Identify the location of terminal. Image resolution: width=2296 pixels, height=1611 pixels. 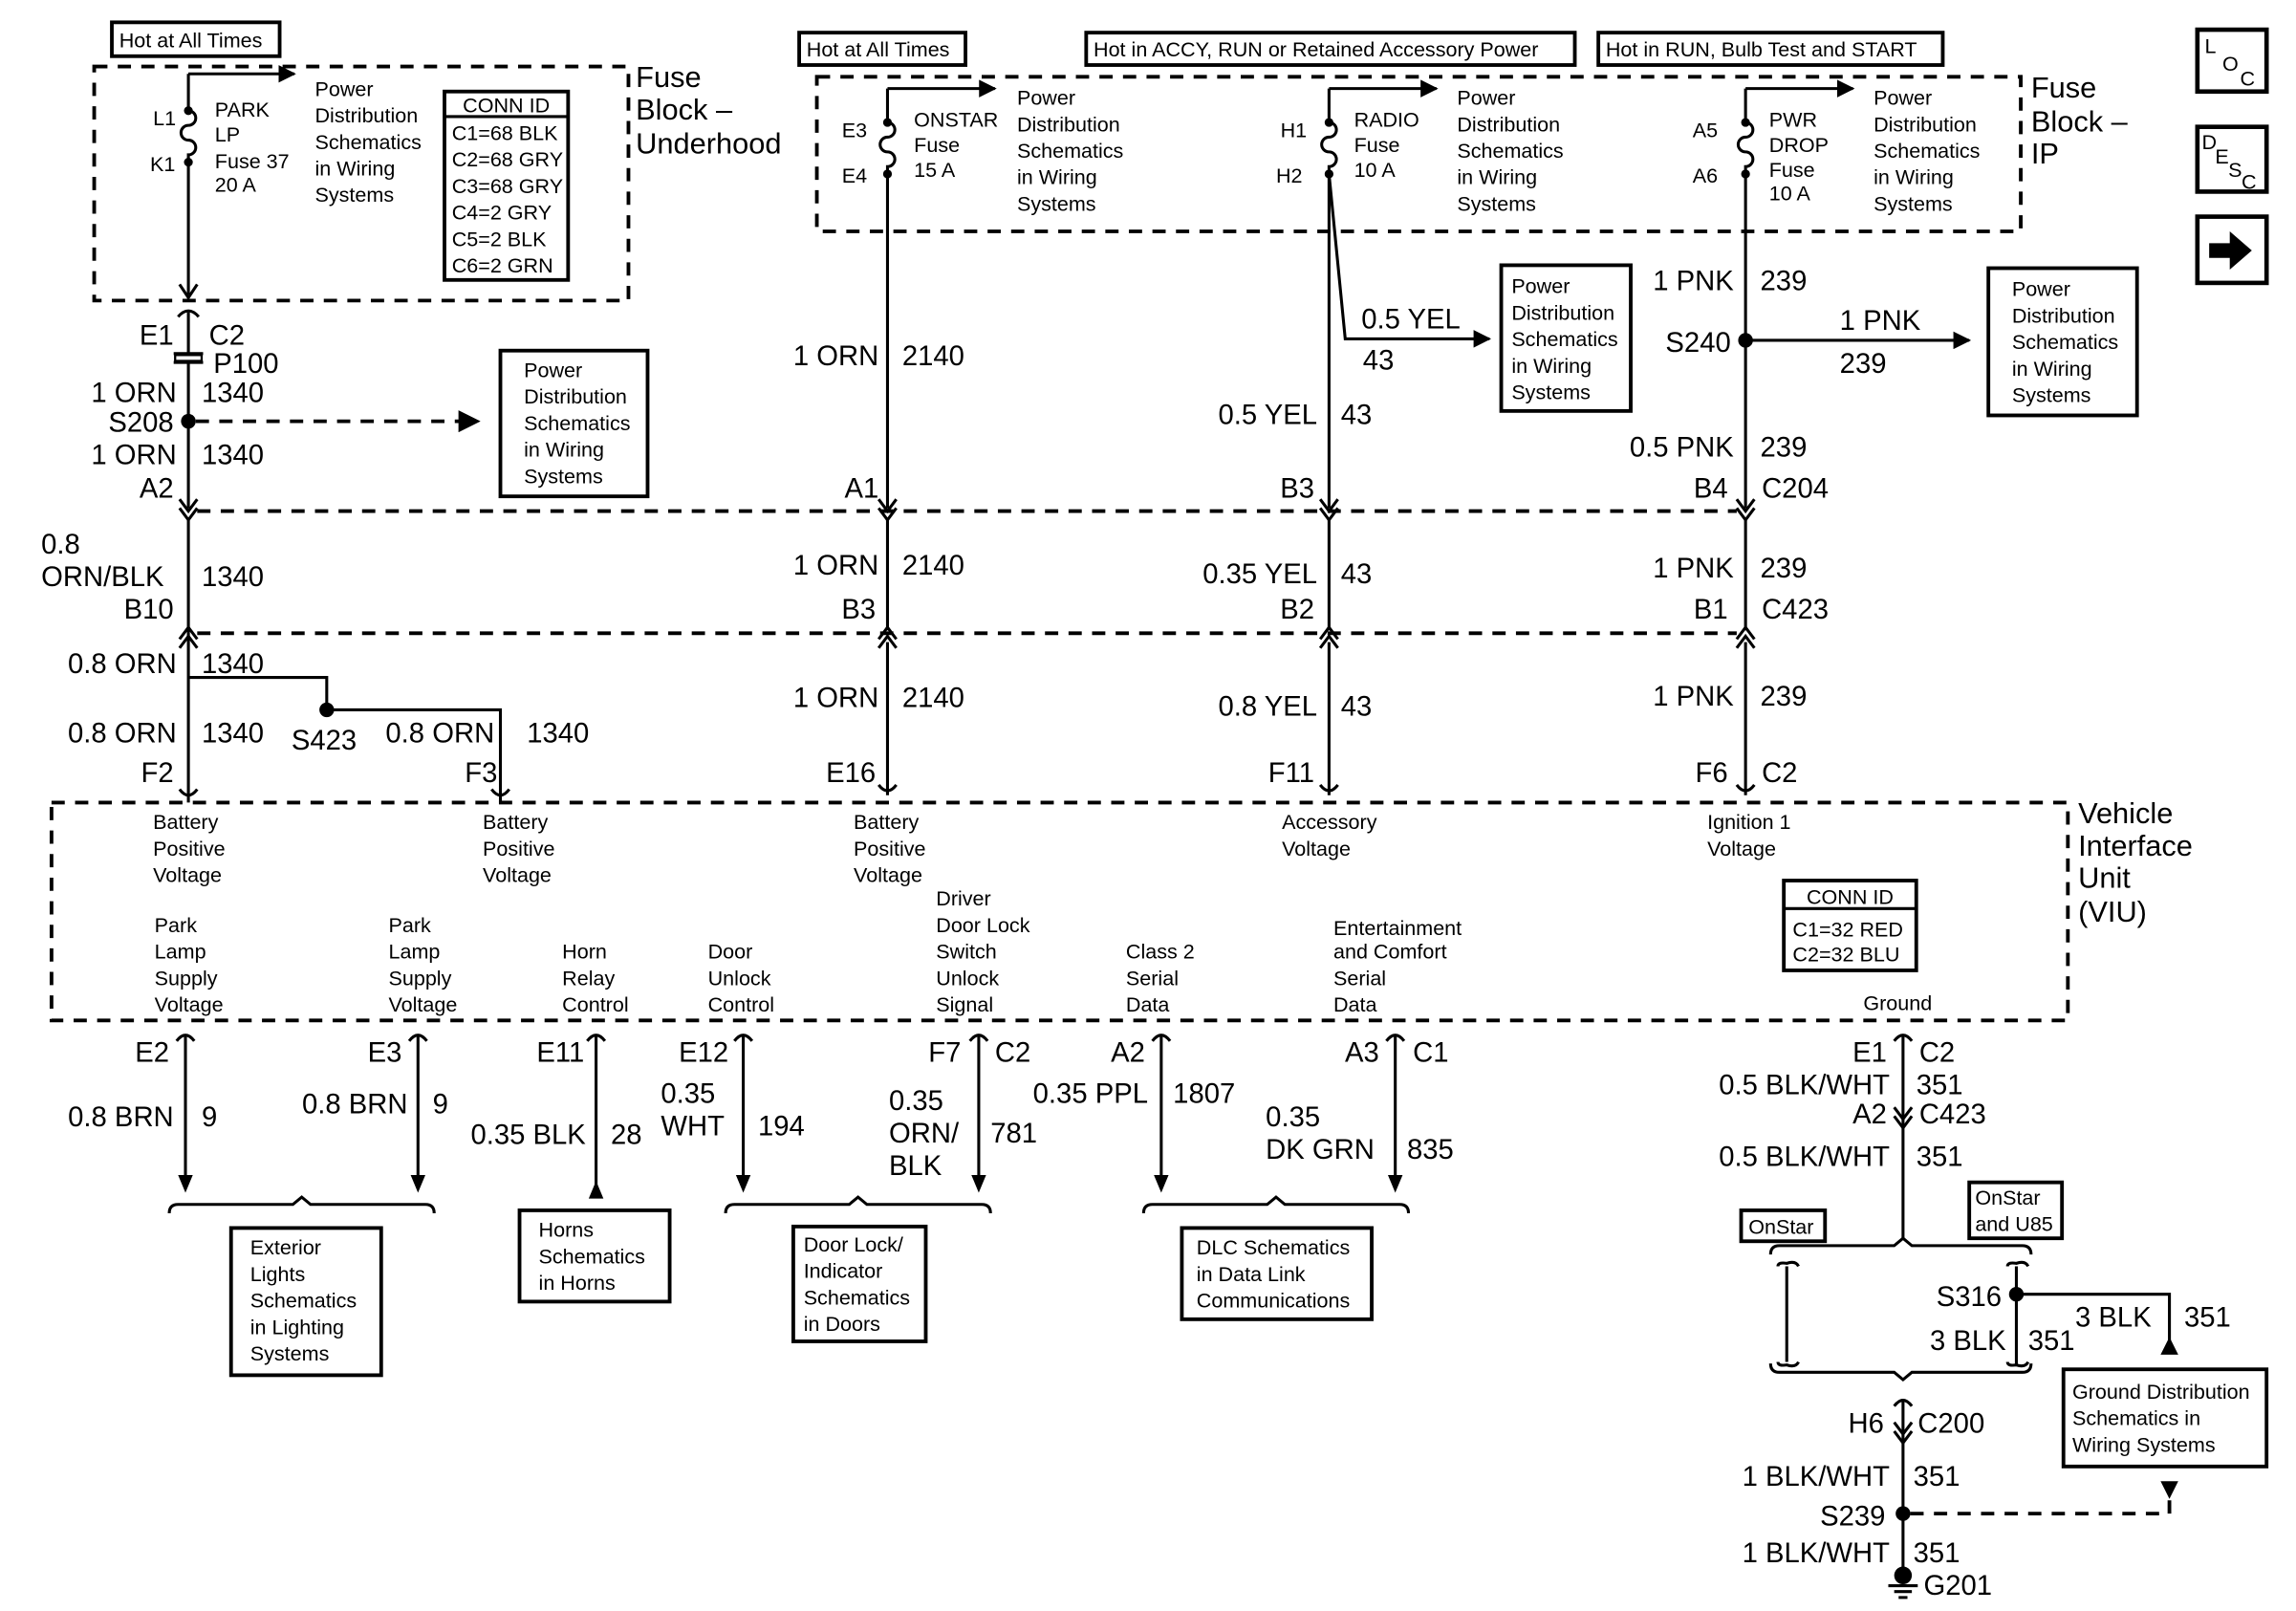
(188, 162).